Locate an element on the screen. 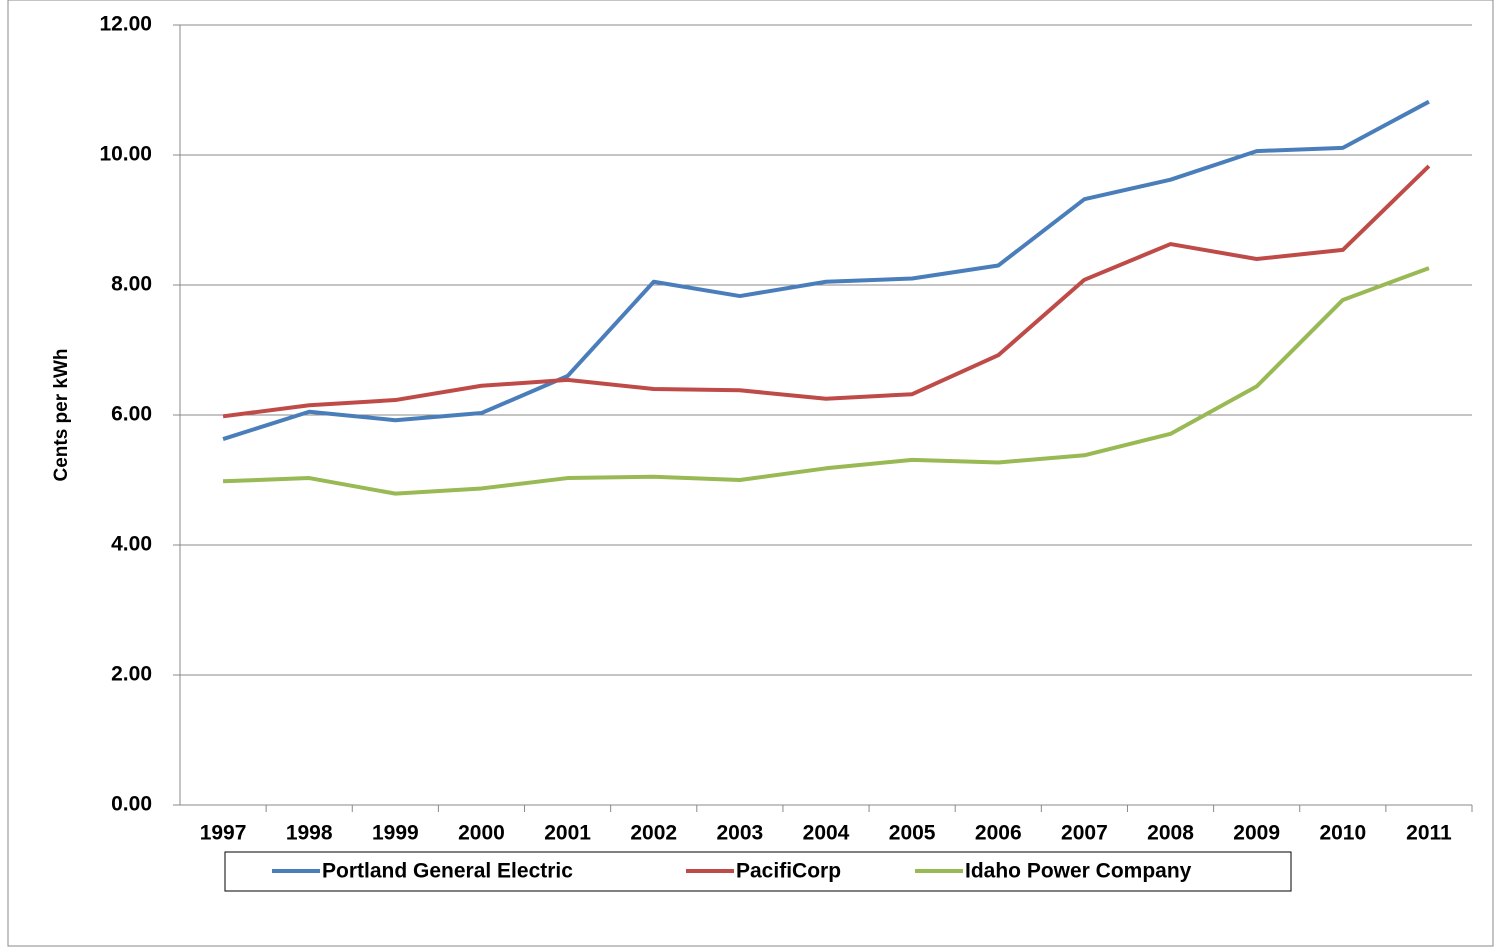  legend-box is located at coordinates (758, 871).